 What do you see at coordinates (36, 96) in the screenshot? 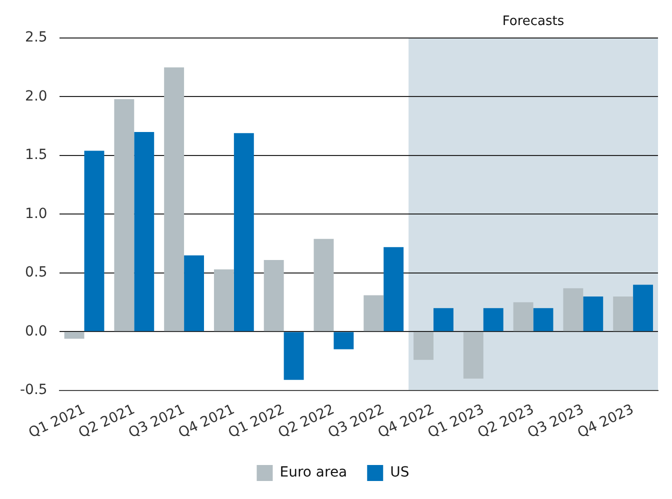
I see `y-tick-label: 2.0` at bounding box center [36, 96].